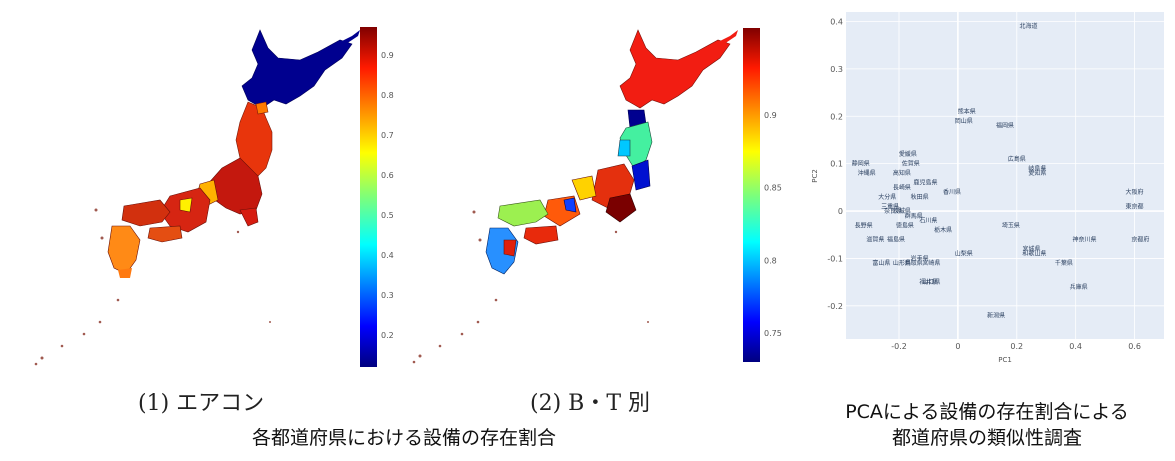  What do you see at coordinates (952, 192) in the screenshot?
I see `scatter-point-label: 香川県` at bounding box center [952, 192].